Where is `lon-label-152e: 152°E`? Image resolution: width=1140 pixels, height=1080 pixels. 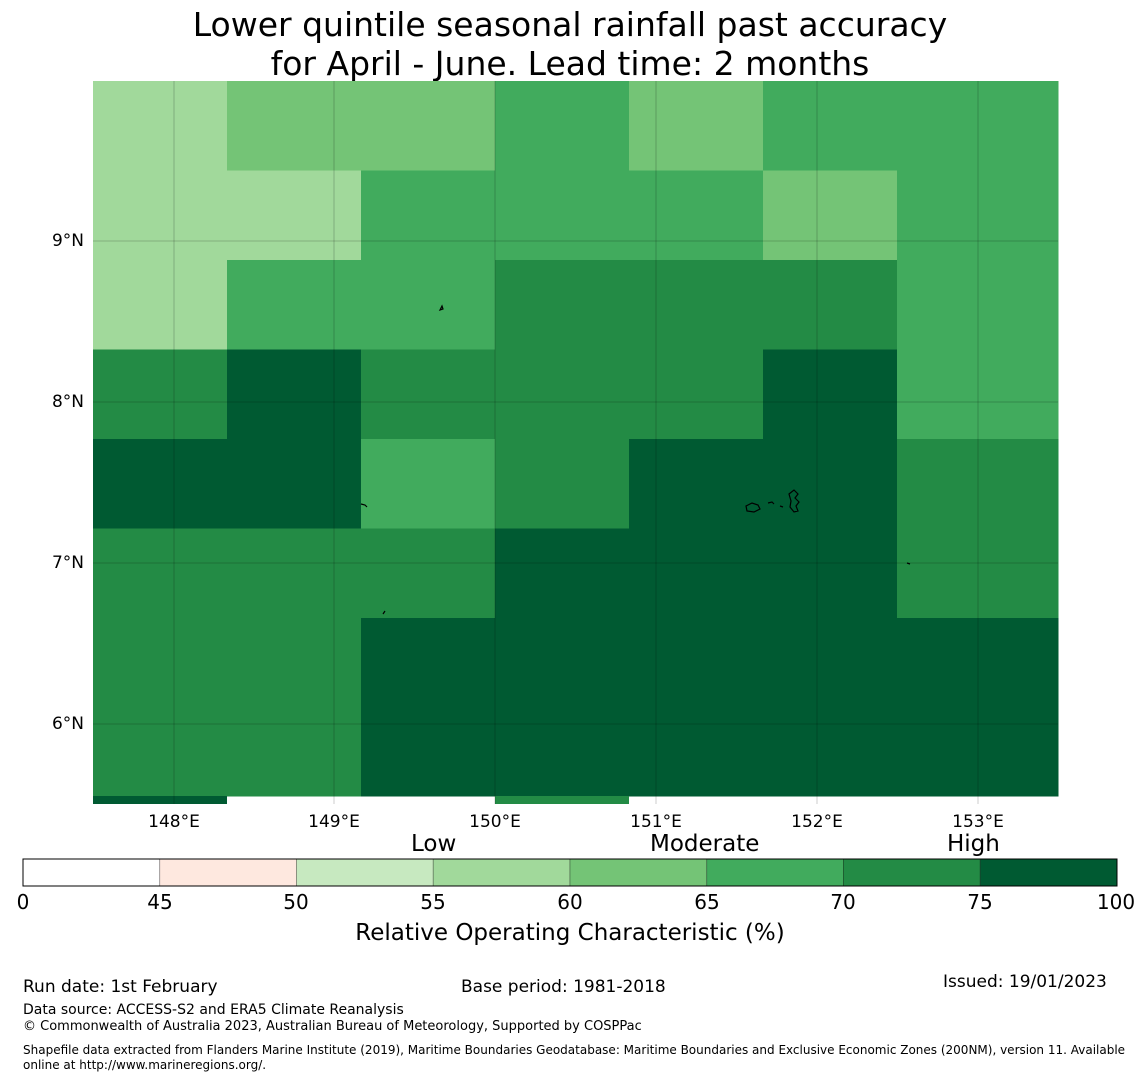
lon-label-152e: 152°E is located at coordinates (817, 822).